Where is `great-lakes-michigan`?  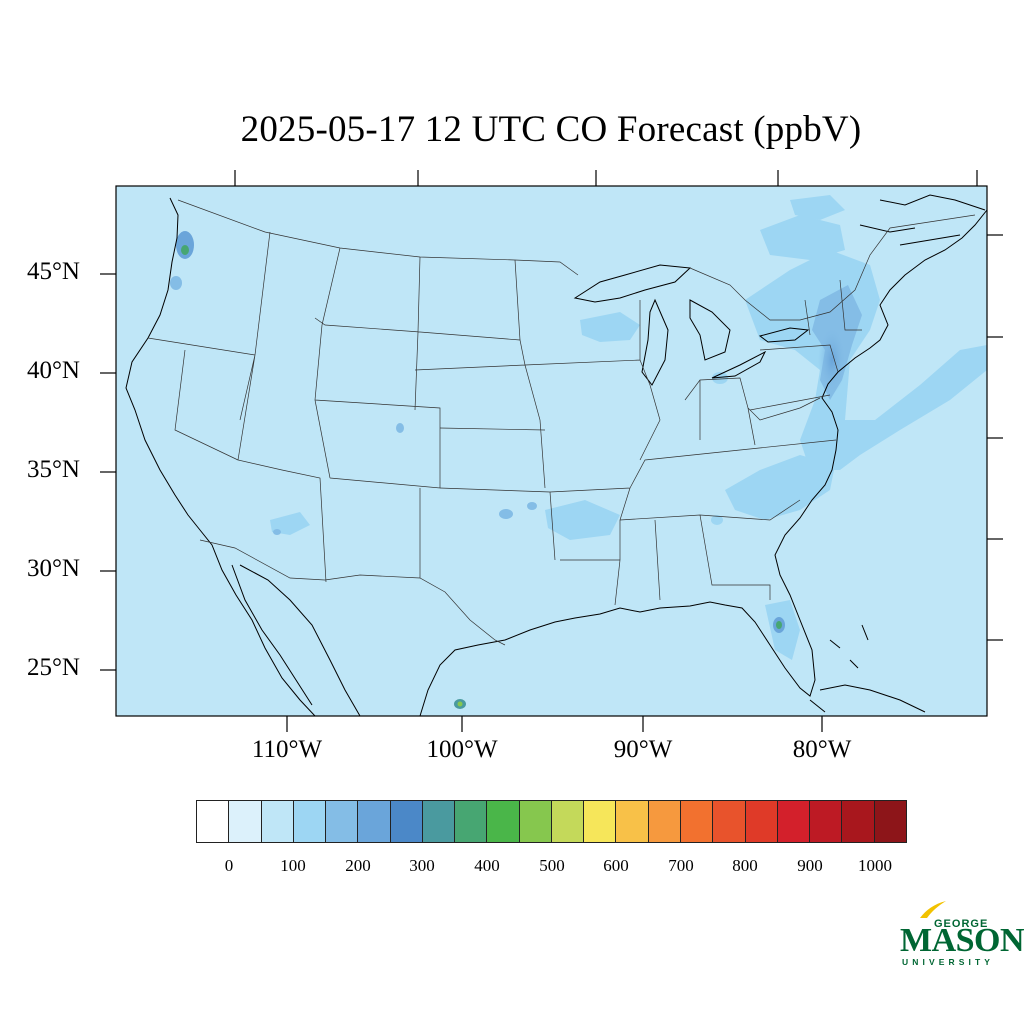
great-lakes-michigan is located at coordinates (655, 342).